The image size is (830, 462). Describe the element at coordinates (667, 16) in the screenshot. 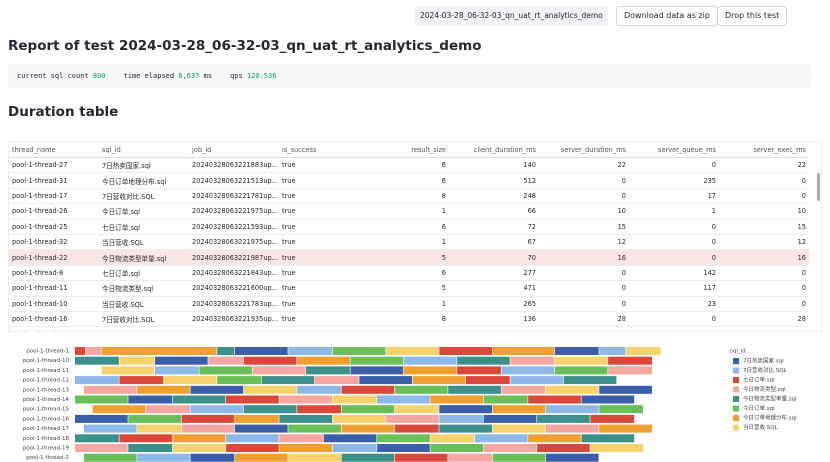

I see `download-button: Download data as zip` at that location.